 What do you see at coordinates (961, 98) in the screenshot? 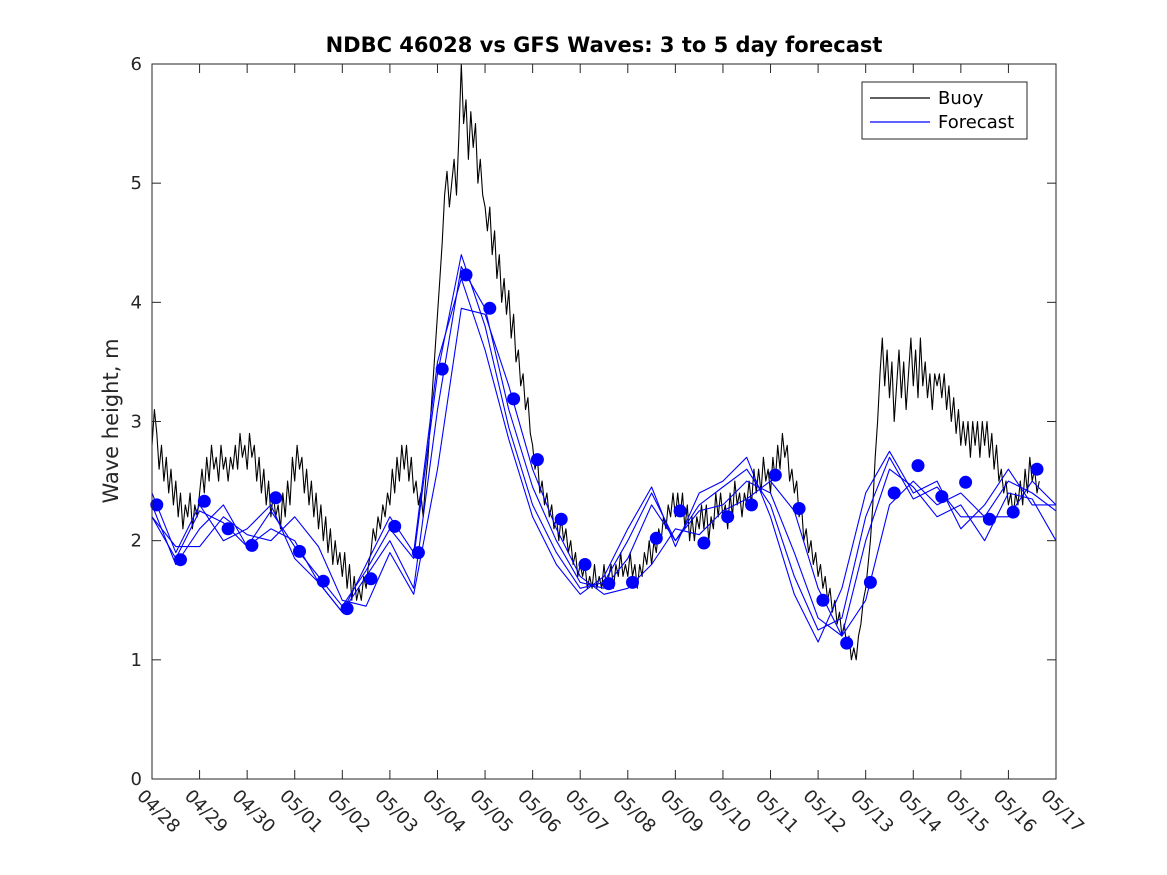
I see `legend-label-buoy: Buoy` at bounding box center [961, 98].